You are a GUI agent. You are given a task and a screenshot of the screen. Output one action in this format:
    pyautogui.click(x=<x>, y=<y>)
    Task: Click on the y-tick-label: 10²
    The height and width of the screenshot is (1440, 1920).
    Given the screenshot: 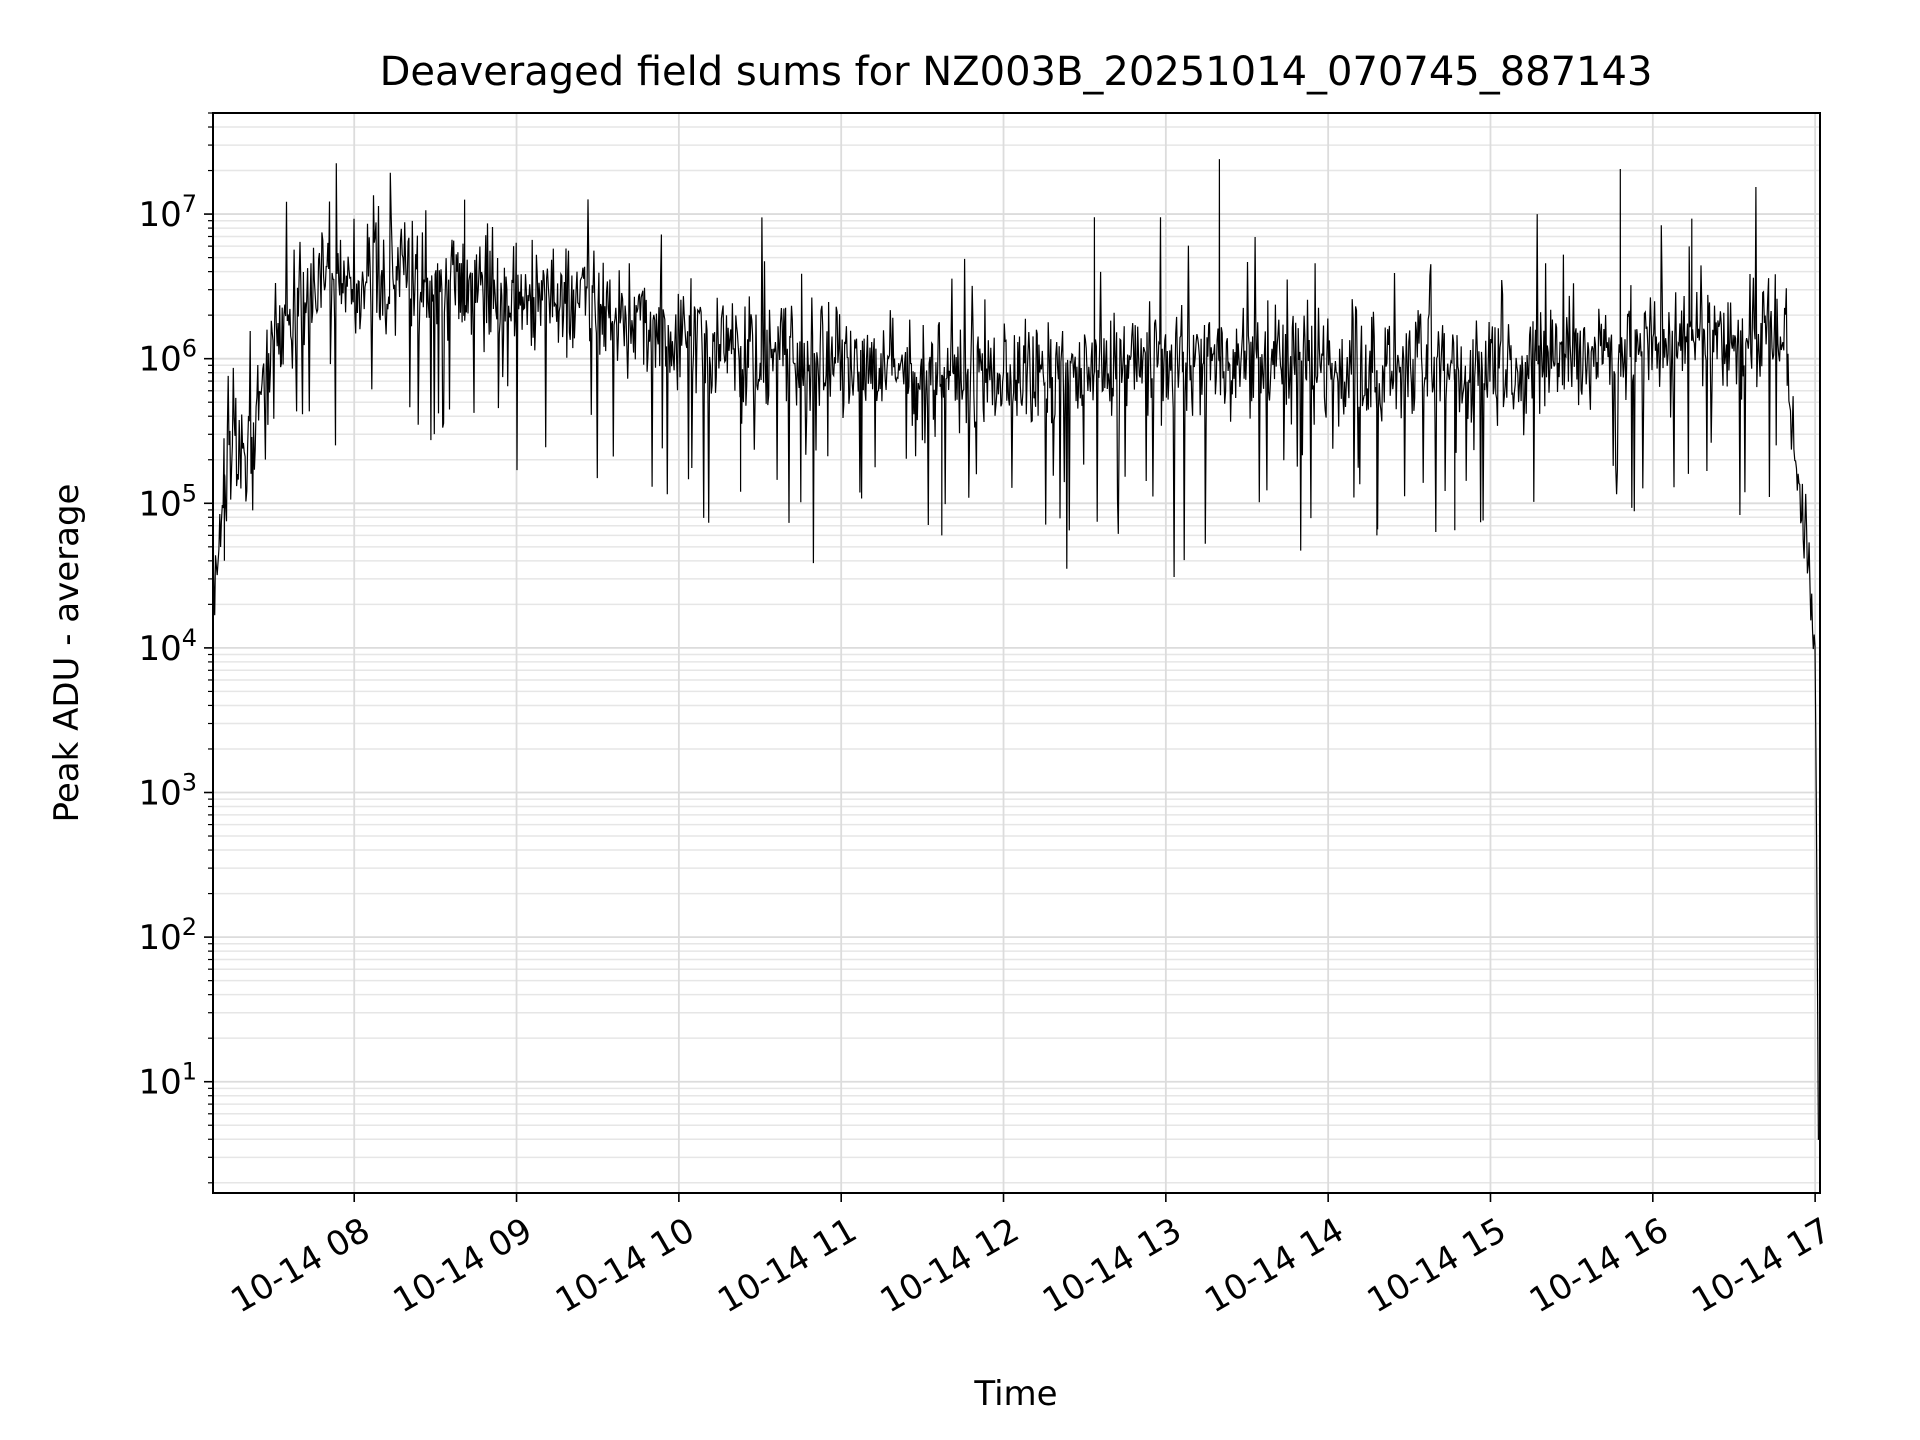 What is the action you would take?
    pyautogui.click(x=167, y=935)
    